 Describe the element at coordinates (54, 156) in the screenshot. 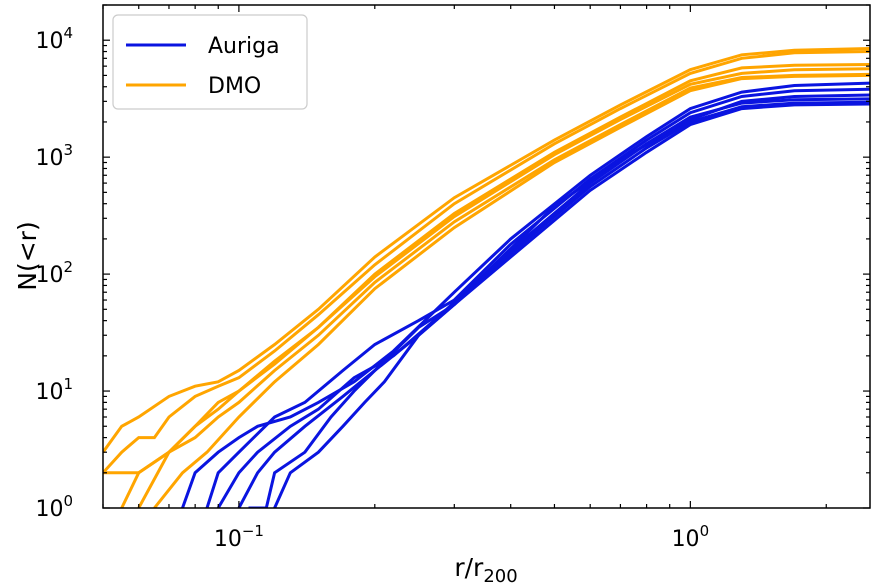

I see `y-tick-label: 10³` at that location.